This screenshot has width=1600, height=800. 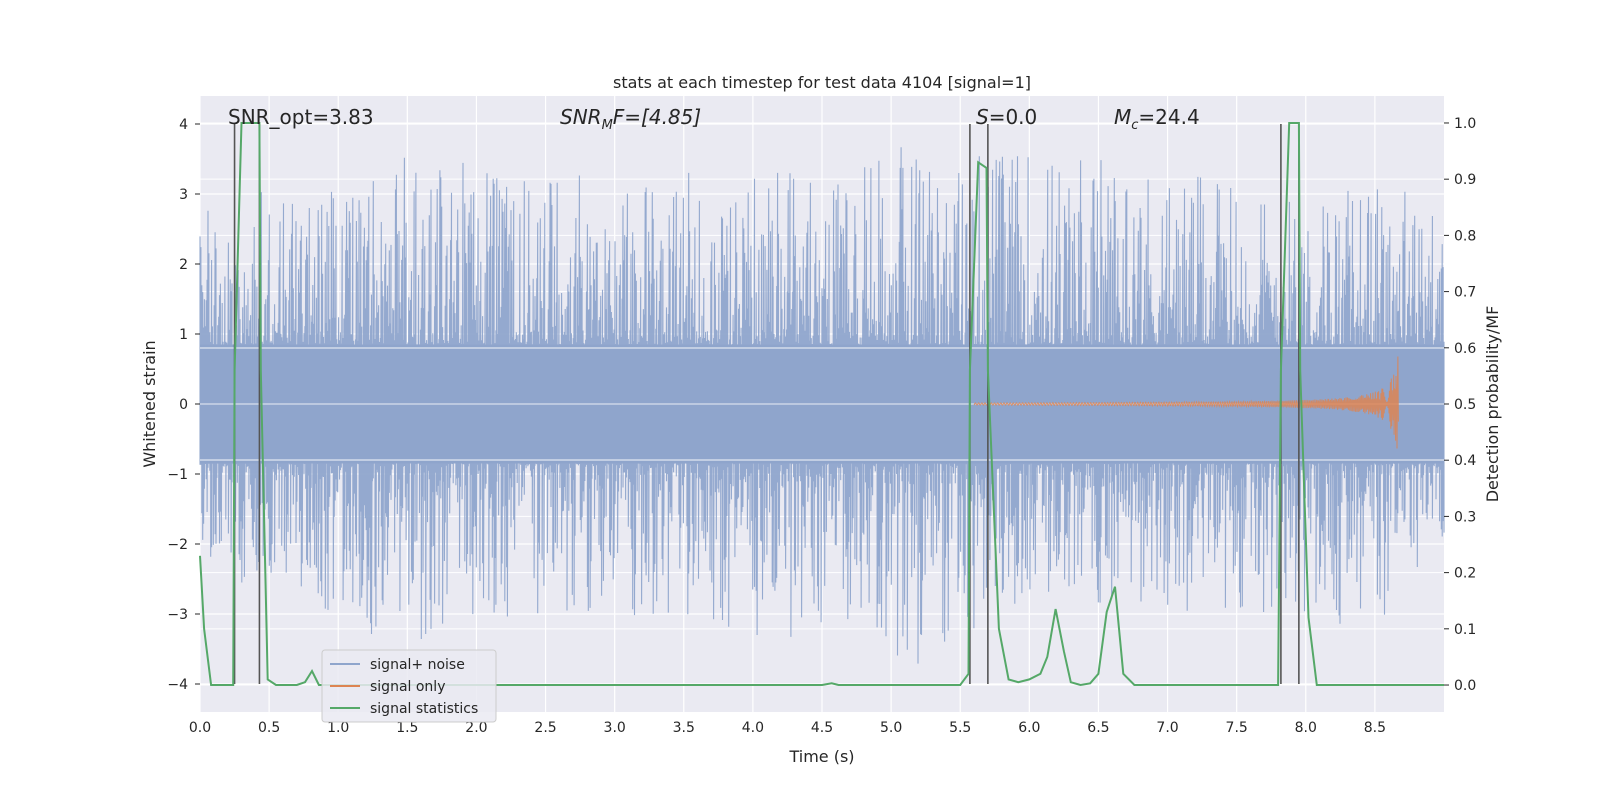 What do you see at coordinates (1237, 728) in the screenshot?
I see `x-tick-label: 7.5` at bounding box center [1237, 728].